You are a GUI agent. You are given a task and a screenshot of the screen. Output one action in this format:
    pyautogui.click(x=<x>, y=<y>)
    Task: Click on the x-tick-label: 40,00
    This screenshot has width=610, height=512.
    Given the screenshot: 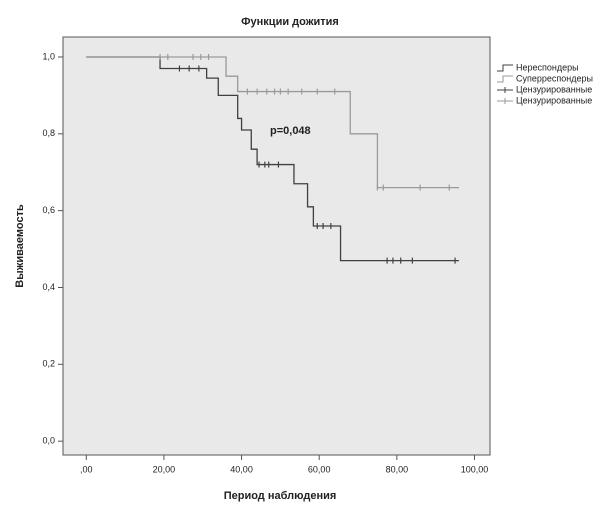 What is the action you would take?
    pyautogui.click(x=241, y=469)
    